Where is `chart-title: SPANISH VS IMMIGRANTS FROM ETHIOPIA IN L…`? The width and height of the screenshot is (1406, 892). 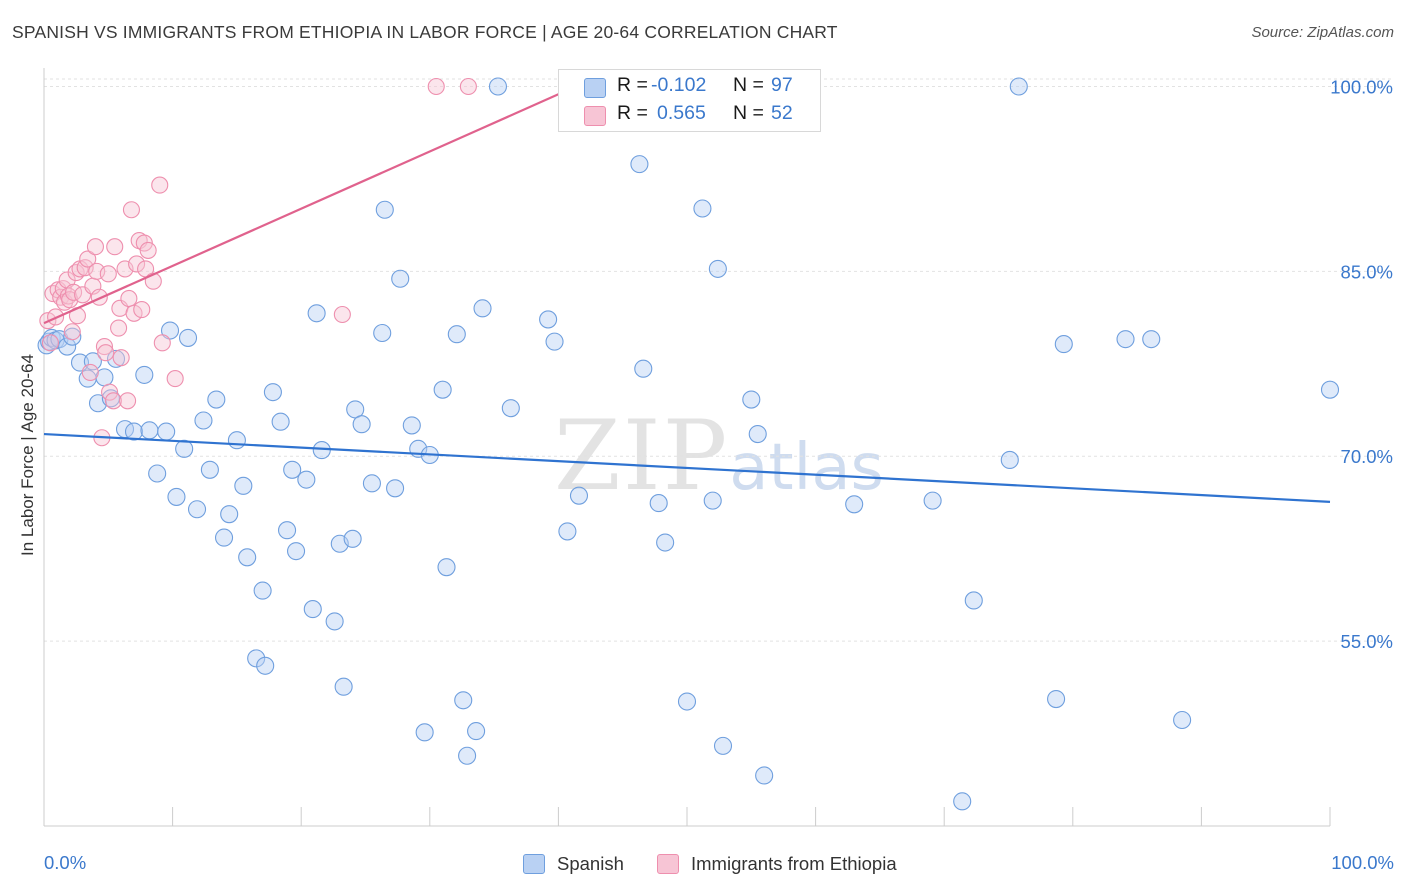 chart-title: SPANISH VS IMMIGRANTS FROM ETHIOPIA IN L… is located at coordinates (425, 32).